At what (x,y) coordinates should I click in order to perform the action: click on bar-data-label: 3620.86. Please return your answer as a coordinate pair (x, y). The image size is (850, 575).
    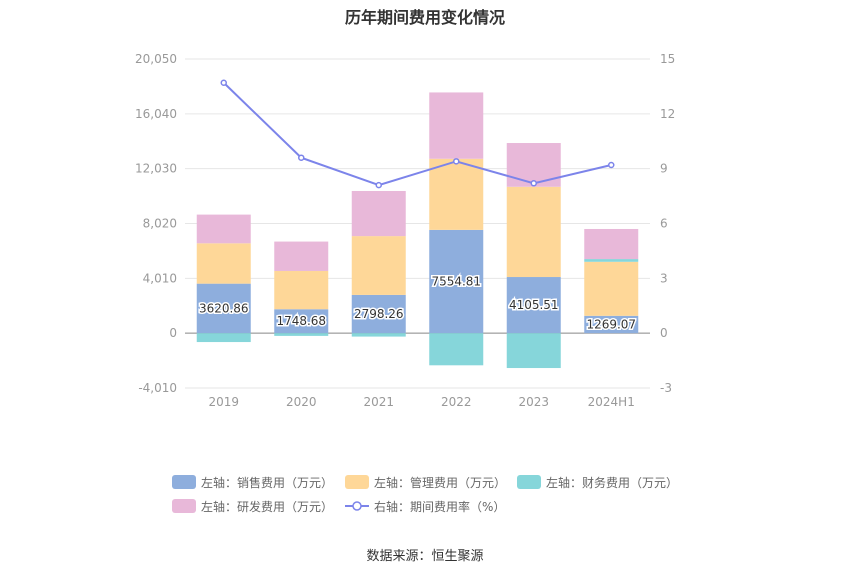
    Looking at the image, I should click on (224, 308).